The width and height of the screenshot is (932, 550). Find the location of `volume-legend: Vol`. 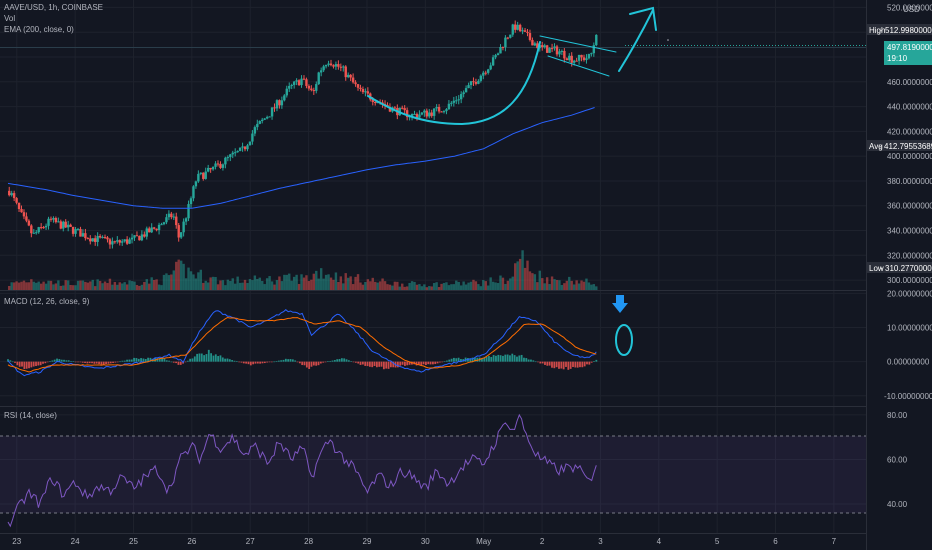

volume-legend: Vol is located at coordinates (10, 18).